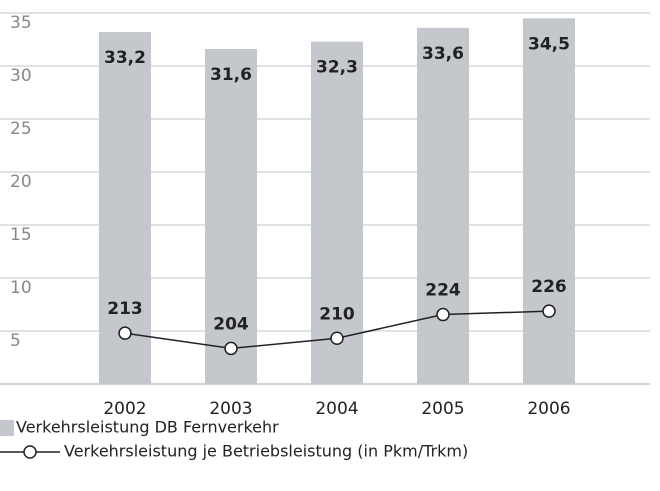  Describe the element at coordinates (336, 409) in the screenshot. I see `x-tick-label: 2004` at that location.